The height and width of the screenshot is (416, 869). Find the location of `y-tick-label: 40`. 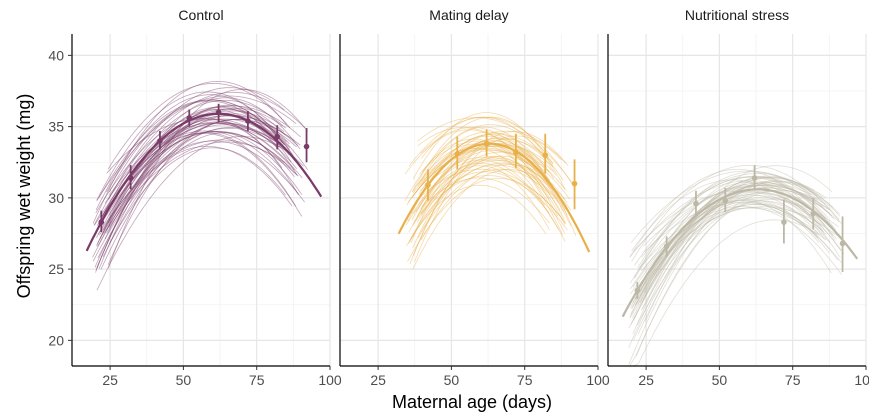

y-tick-label: 40 is located at coordinates (56, 55).